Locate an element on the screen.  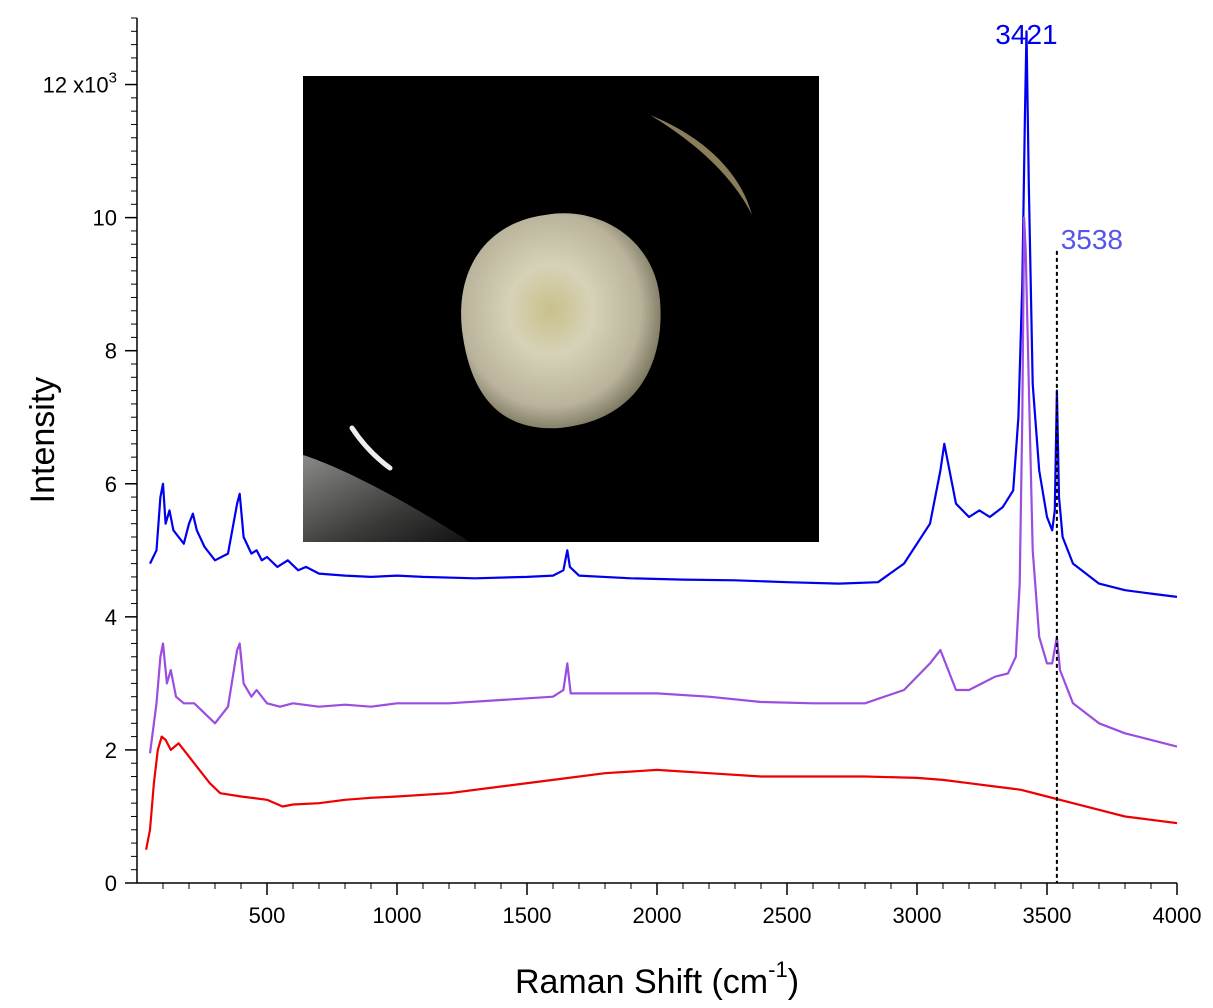
sample-pellet is located at coordinates (561, 321).